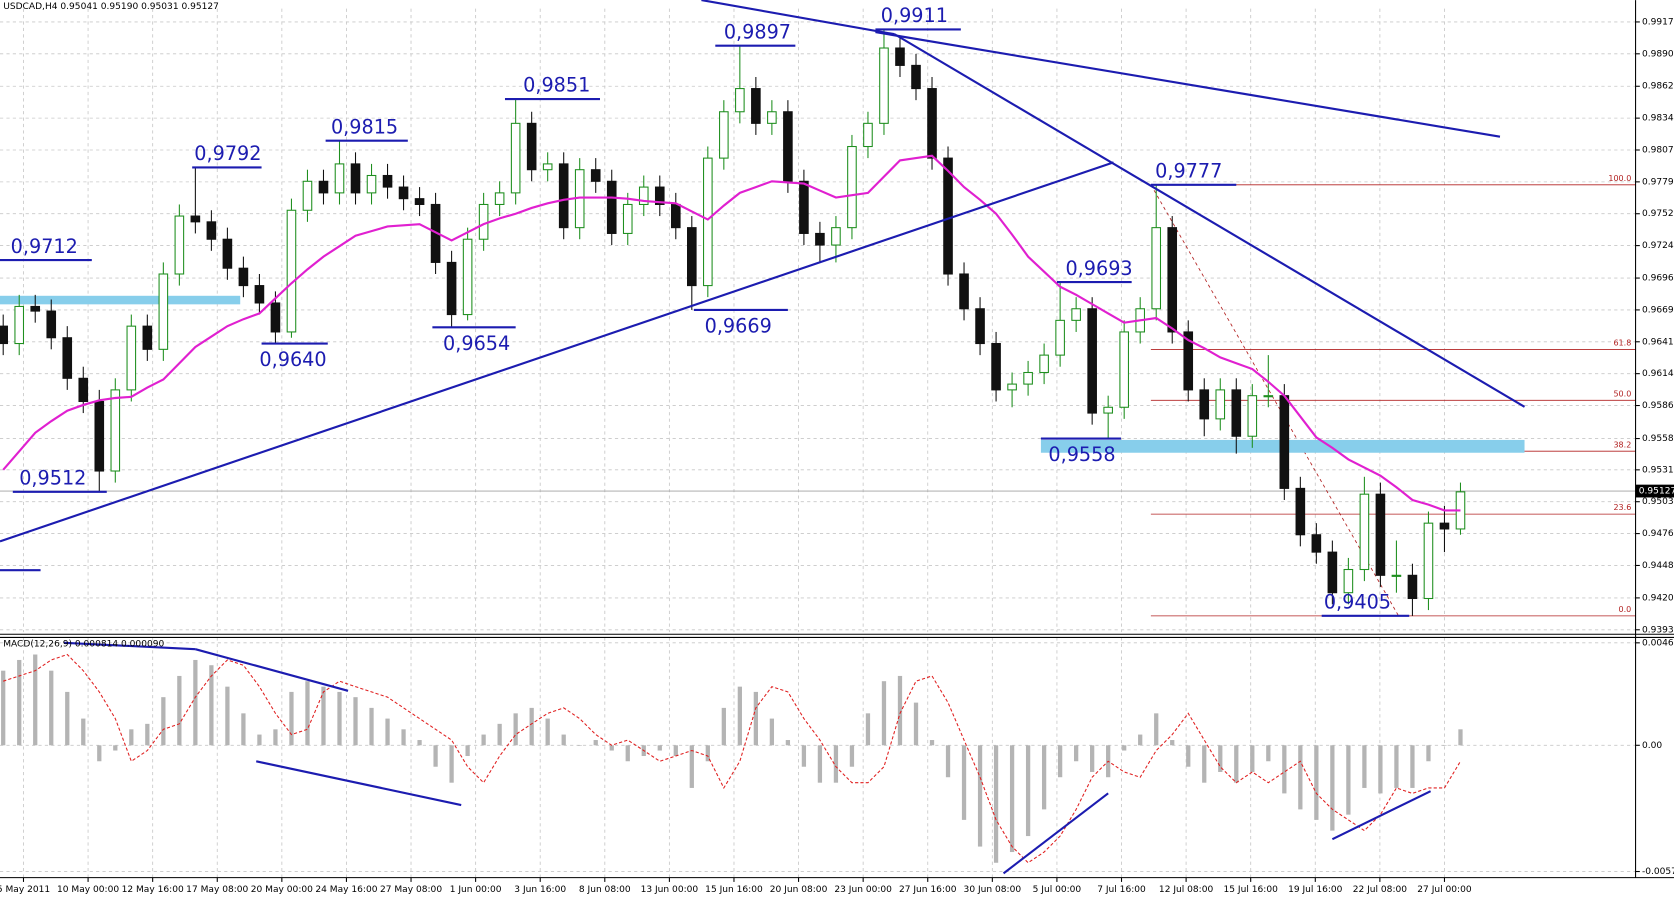 Image resolution: width=1674 pixels, height=898 pixels. What do you see at coordinates (1622, 343) in the screenshot?
I see `fib-label: 61.8` at bounding box center [1622, 343].